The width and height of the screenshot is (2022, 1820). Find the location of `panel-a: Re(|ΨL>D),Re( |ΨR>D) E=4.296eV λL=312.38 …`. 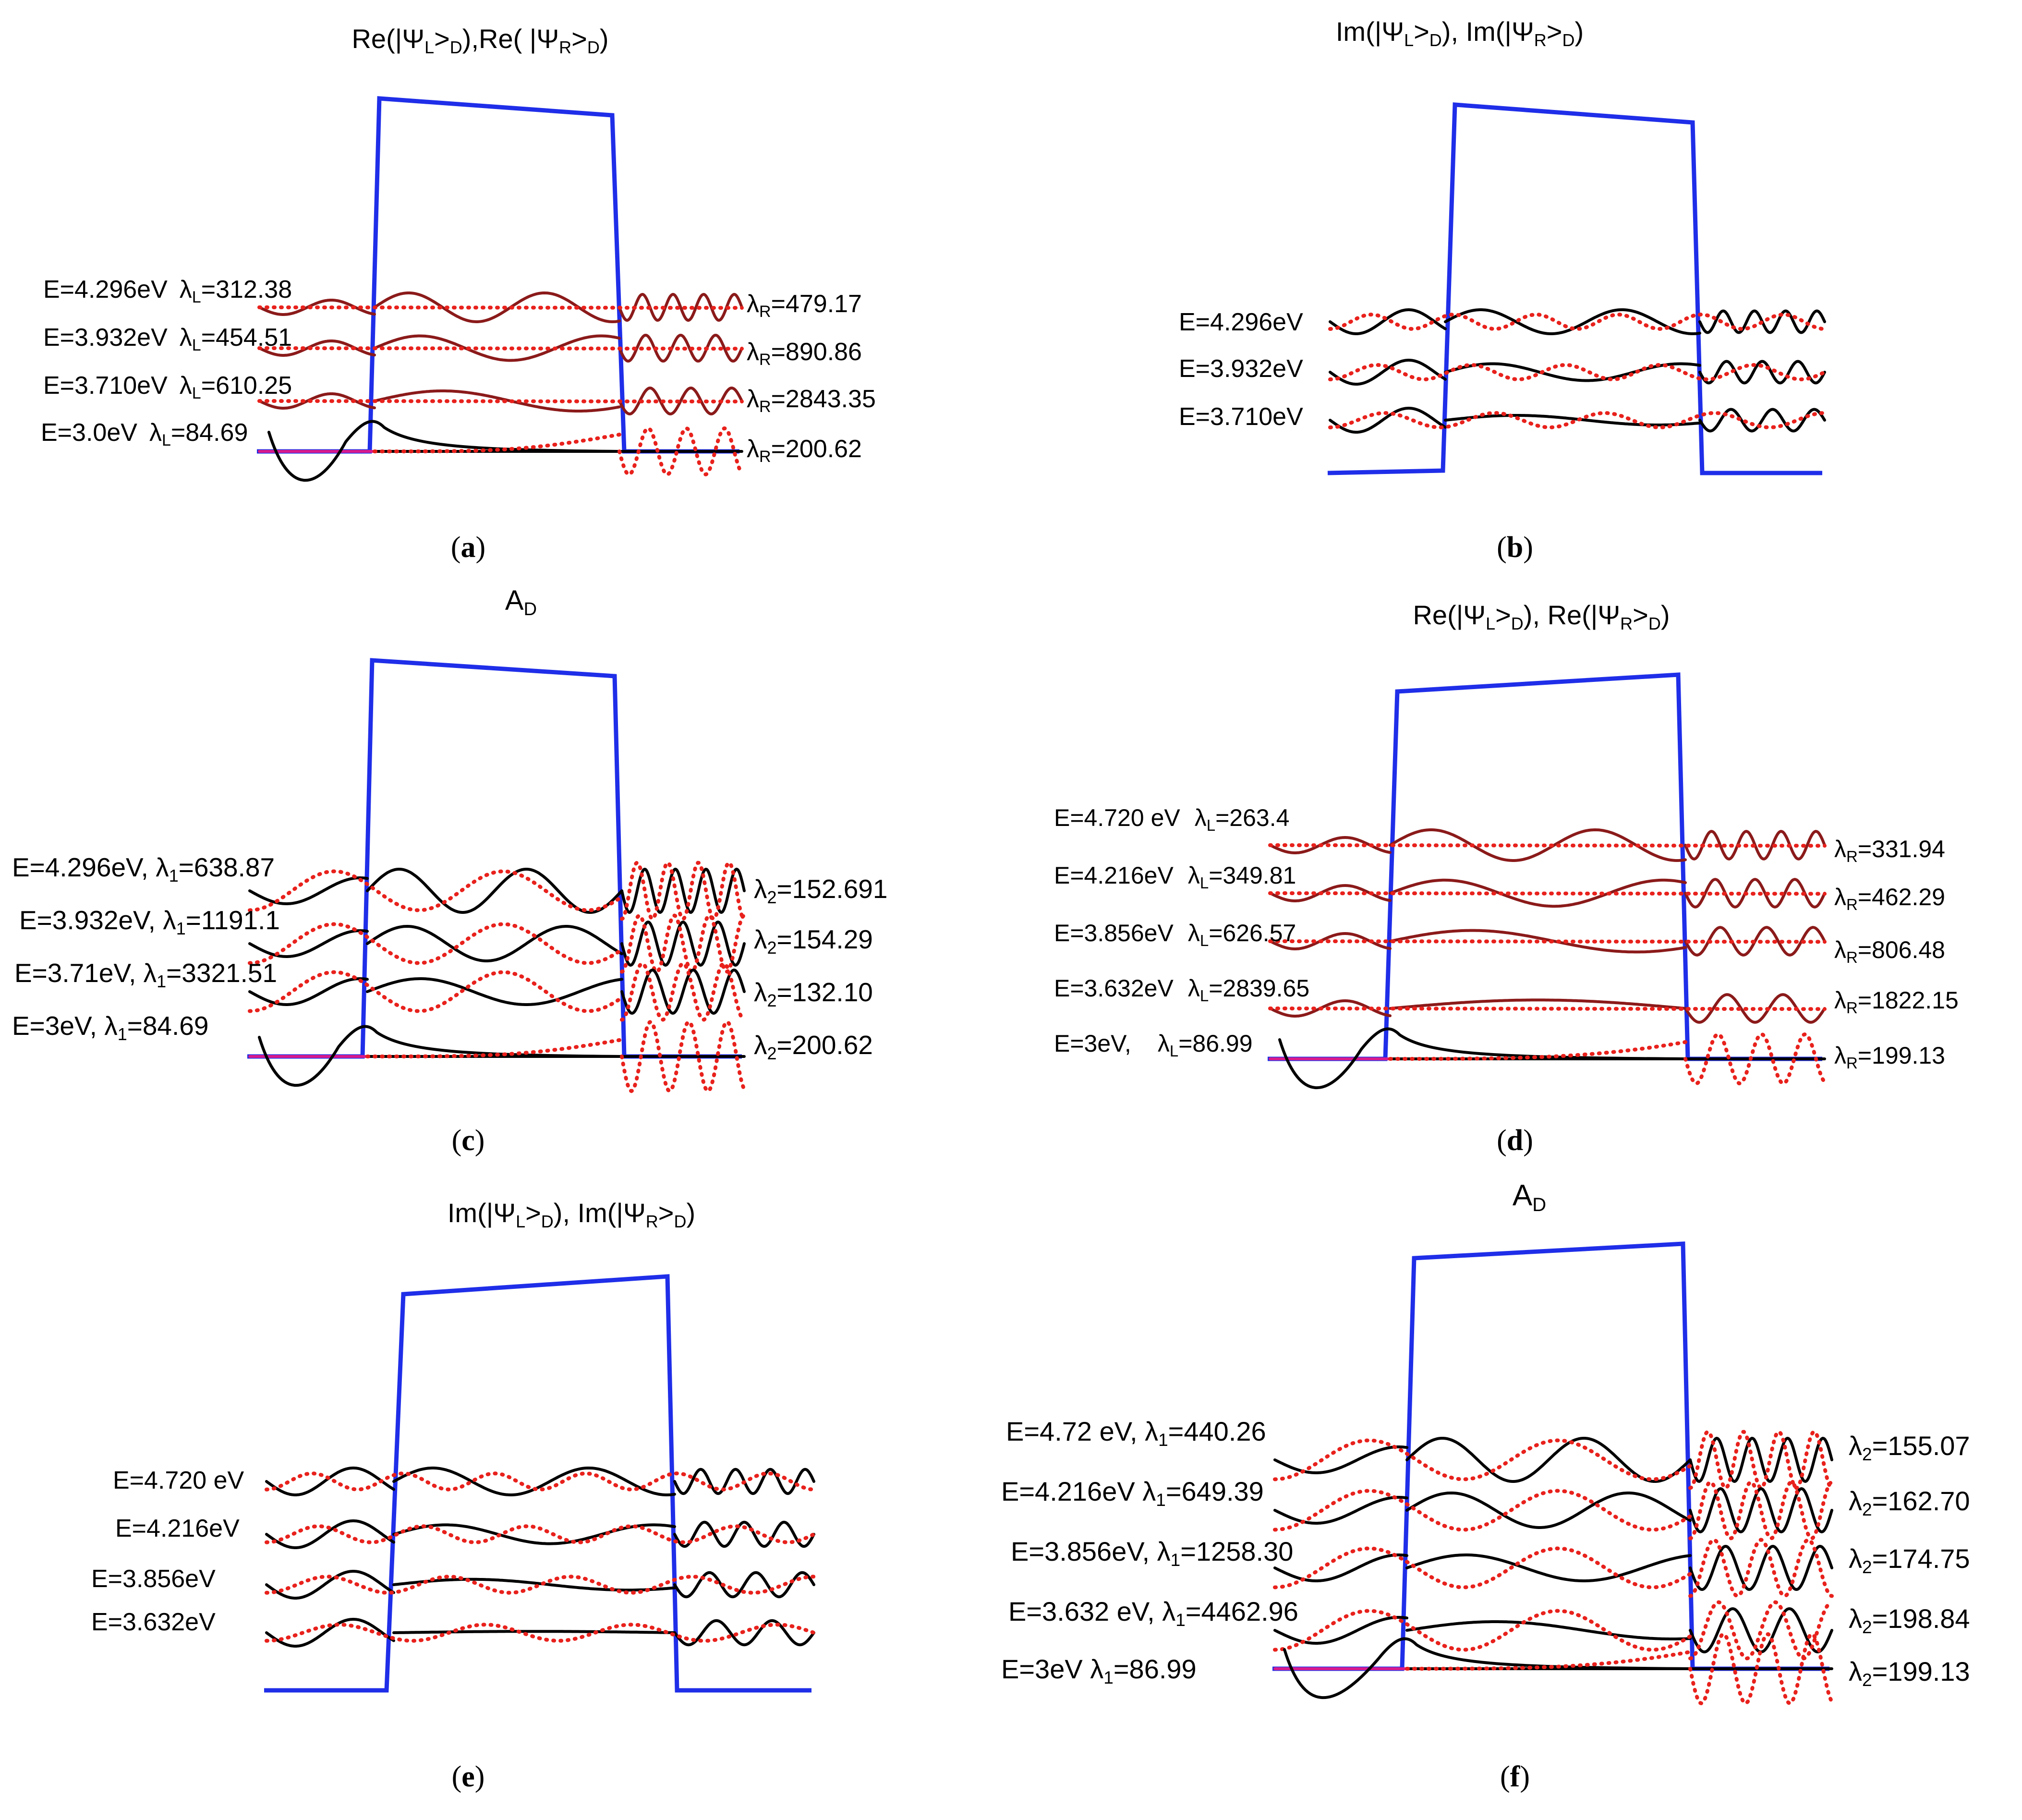

panel-a: Re(|ΨL>D),Re( |ΨR>D) E=4.296eV λL=312.38 … is located at coordinates (458, 294).